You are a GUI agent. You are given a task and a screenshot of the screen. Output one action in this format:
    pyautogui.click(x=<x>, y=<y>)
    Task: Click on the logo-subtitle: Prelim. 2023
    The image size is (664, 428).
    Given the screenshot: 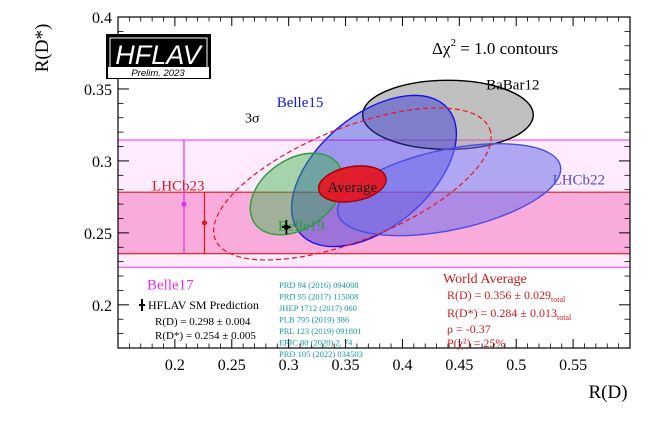 What is the action you would take?
    pyautogui.click(x=158, y=73)
    